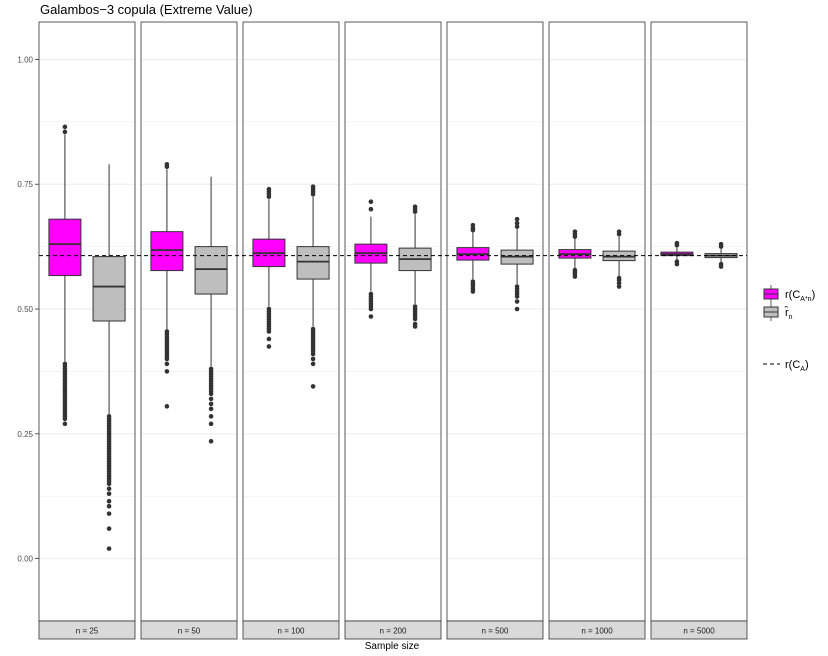 The height and width of the screenshot is (656, 828). I want to click on strip-label: n = 200, so click(393, 631).